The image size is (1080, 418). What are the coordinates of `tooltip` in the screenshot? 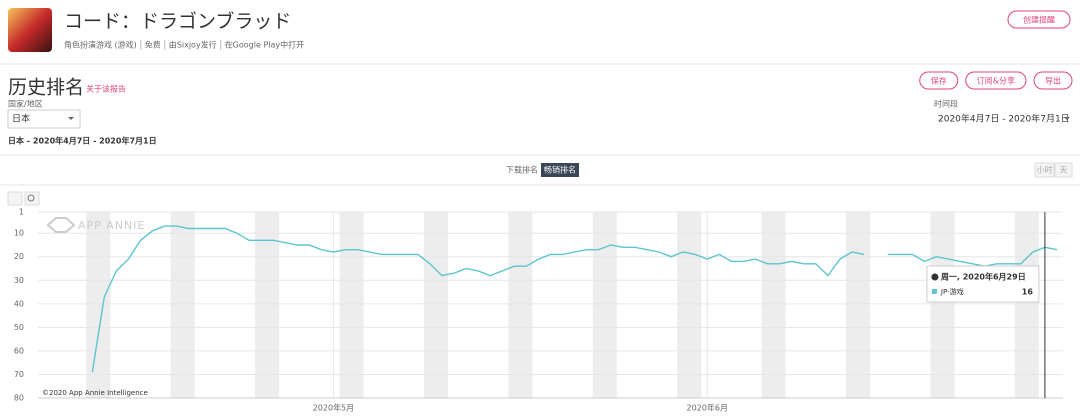 It's located at (983, 284).